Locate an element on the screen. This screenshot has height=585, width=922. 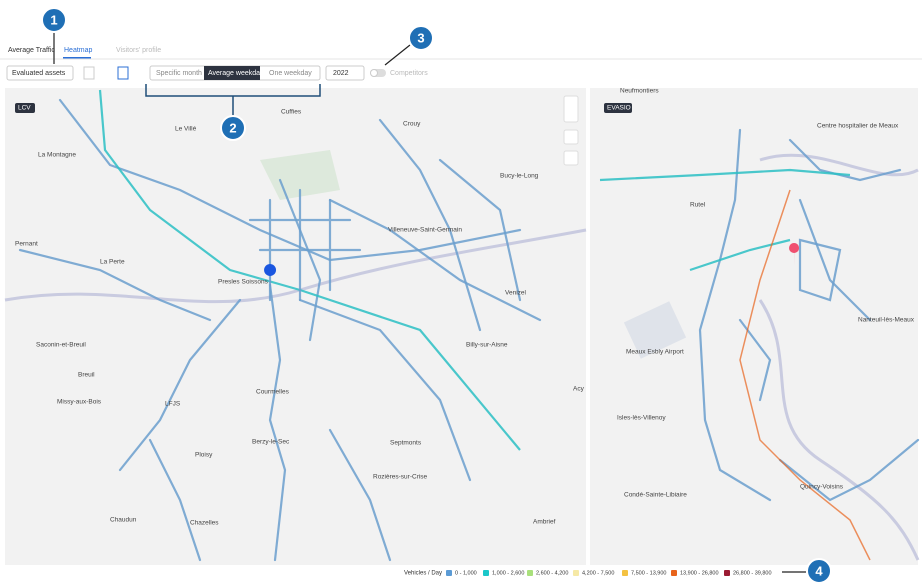
place: Rutel is located at coordinates (698, 205).